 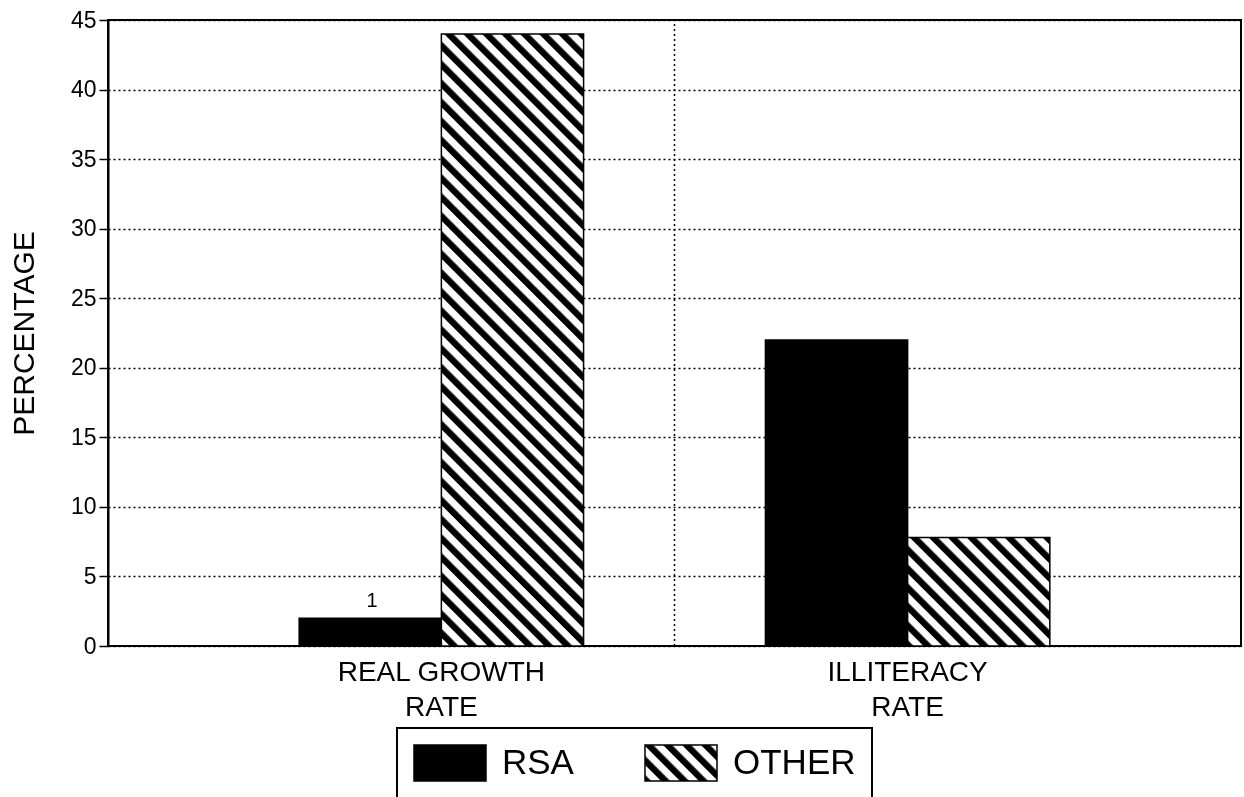 What do you see at coordinates (538, 761) in the screenshot?
I see `legend-label: RSA` at bounding box center [538, 761].